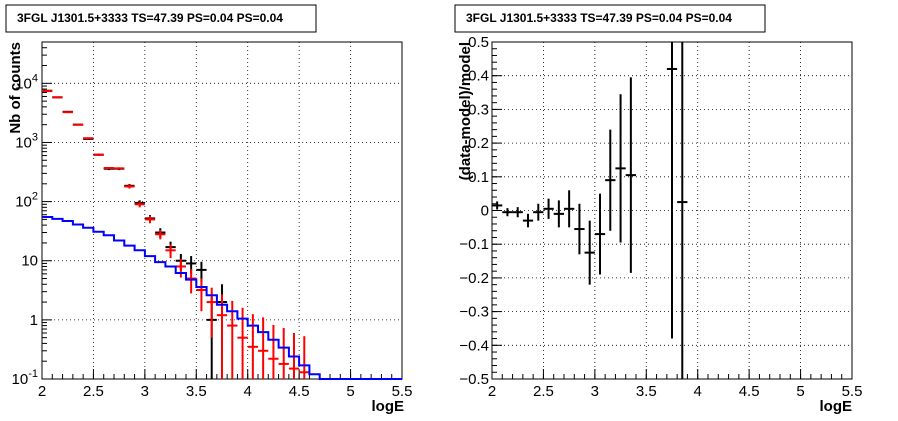 This screenshot has width=898, height=421. I want to click on y-tick-exponent: 4, so click(35, 78).